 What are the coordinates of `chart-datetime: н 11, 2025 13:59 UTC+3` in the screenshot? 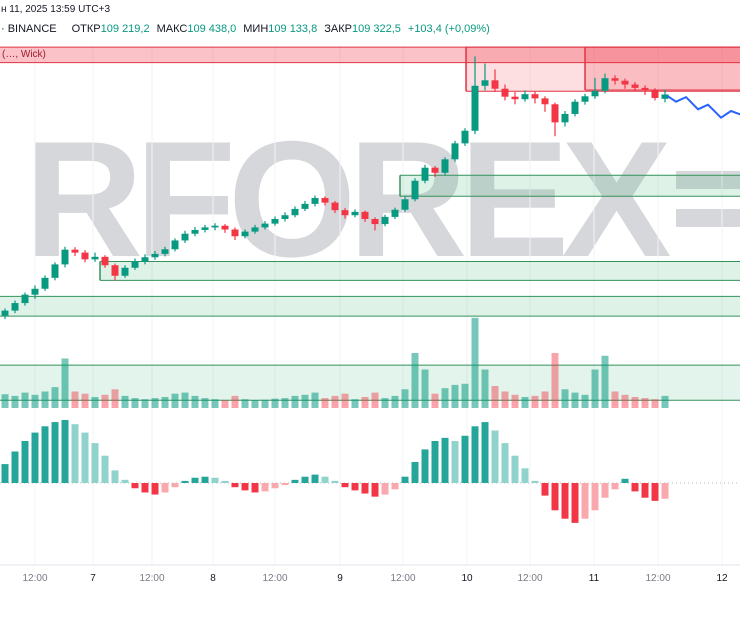 It's located at (56, 9).